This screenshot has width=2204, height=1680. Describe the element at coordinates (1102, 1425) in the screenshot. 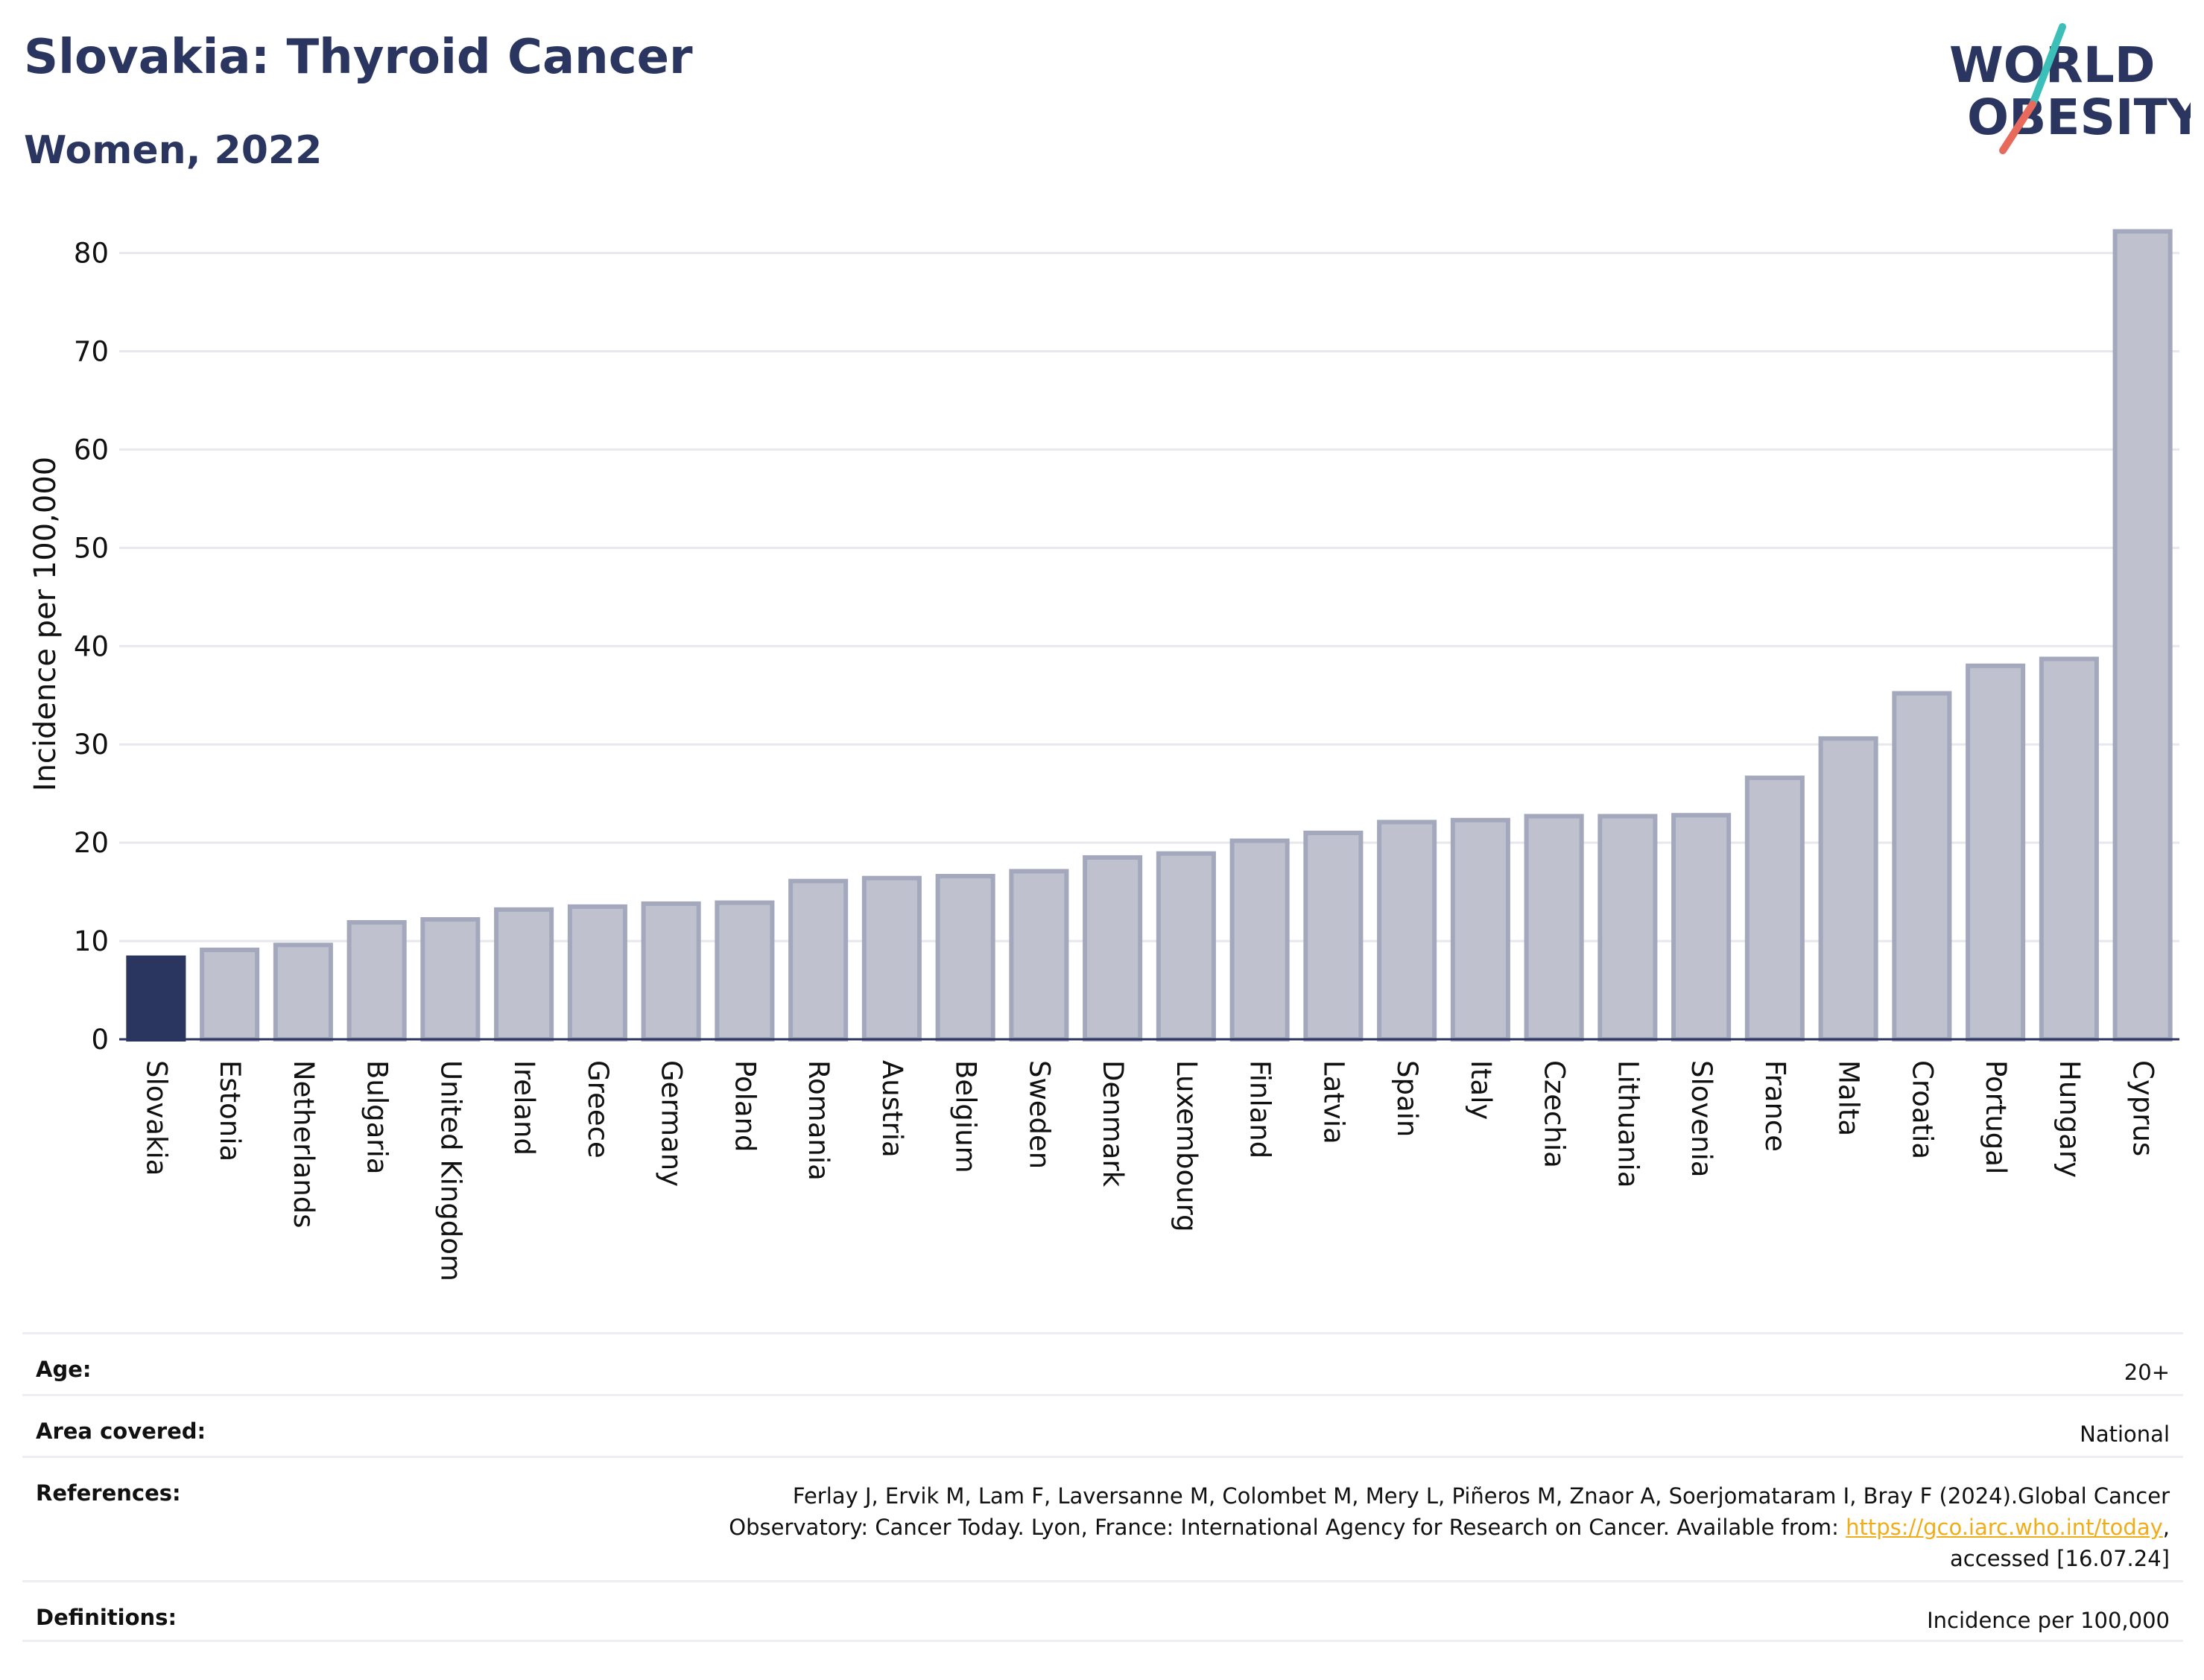

I see `meta-row-area: Area covered: National` at that location.